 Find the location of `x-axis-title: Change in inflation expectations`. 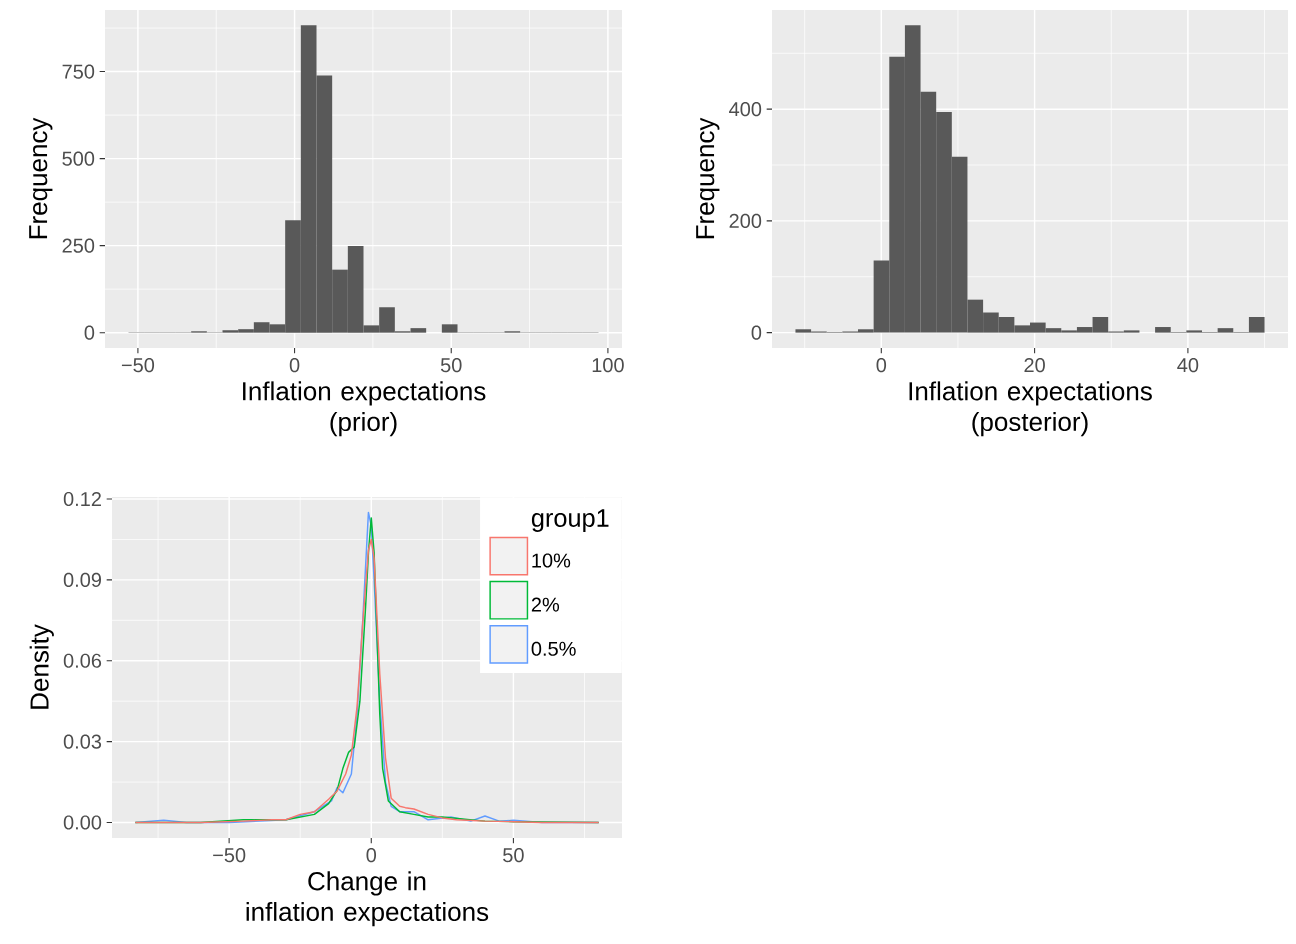

x-axis-title: Change in inflation expectations is located at coordinates (367, 899).